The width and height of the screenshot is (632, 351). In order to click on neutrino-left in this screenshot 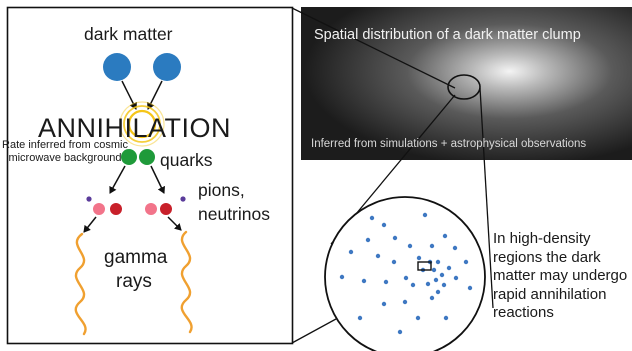, I will do `click(89, 199)`.